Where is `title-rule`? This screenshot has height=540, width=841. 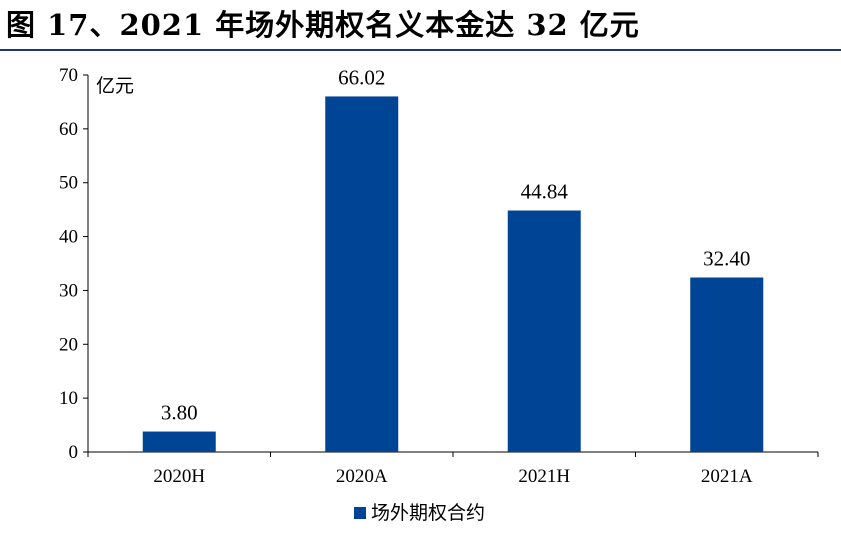 title-rule is located at coordinates (420, 50).